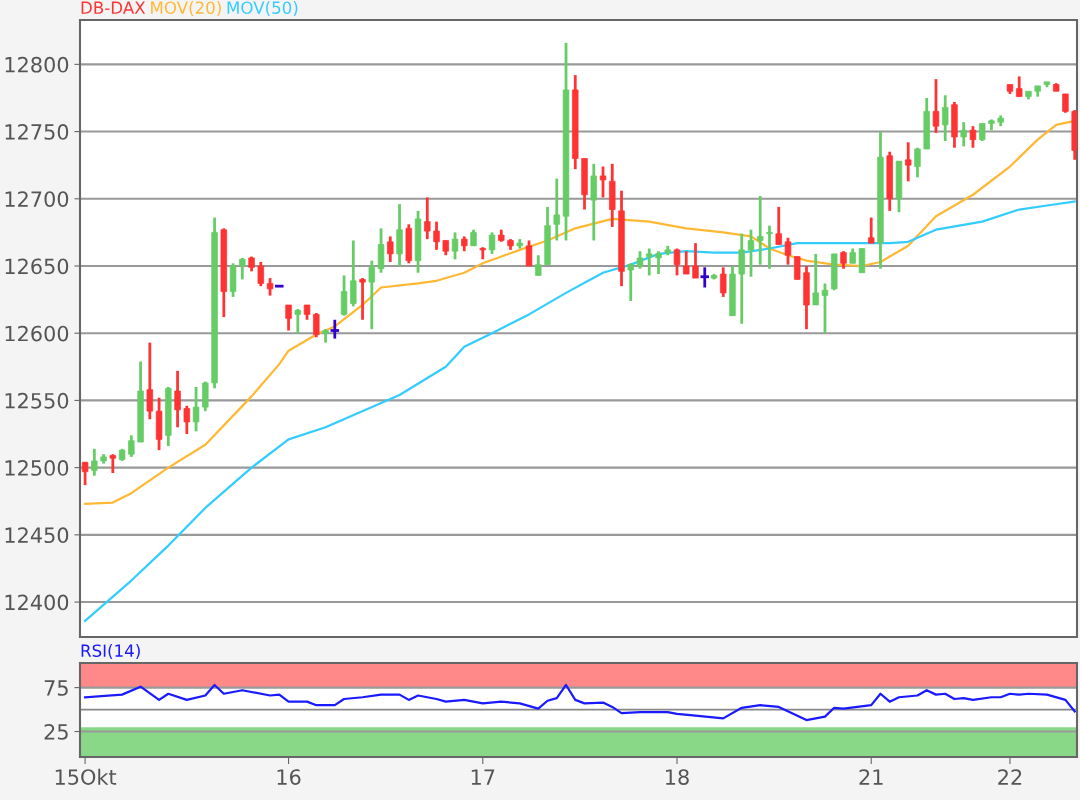  I want to click on text: DB-DAX, so click(113, 7).